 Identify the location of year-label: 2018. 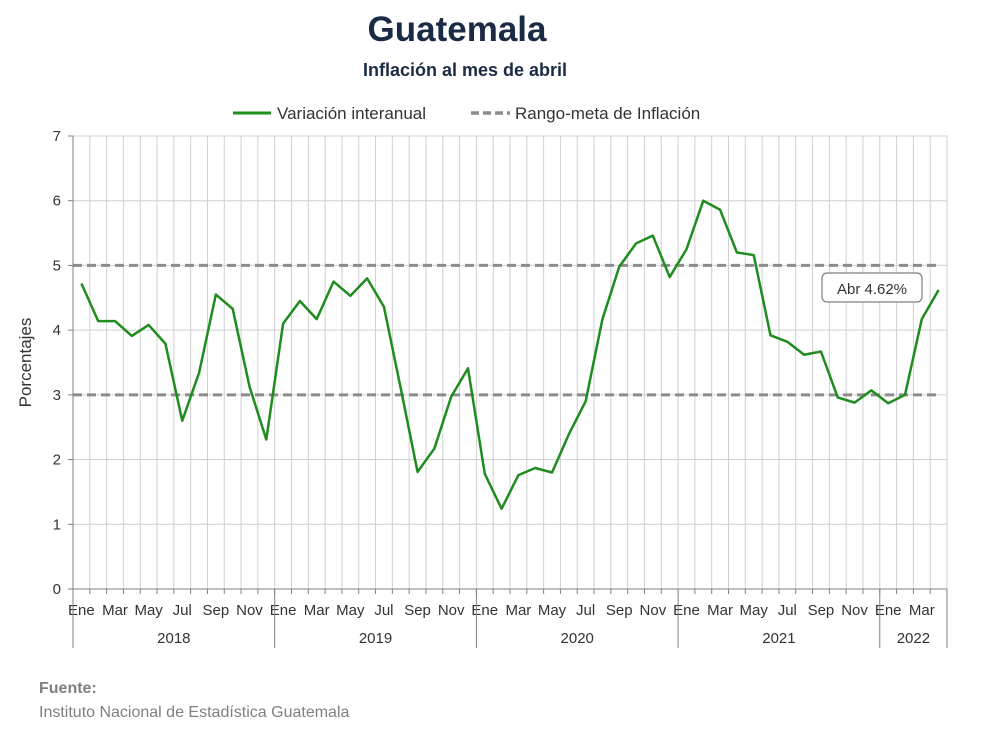
(173, 638).